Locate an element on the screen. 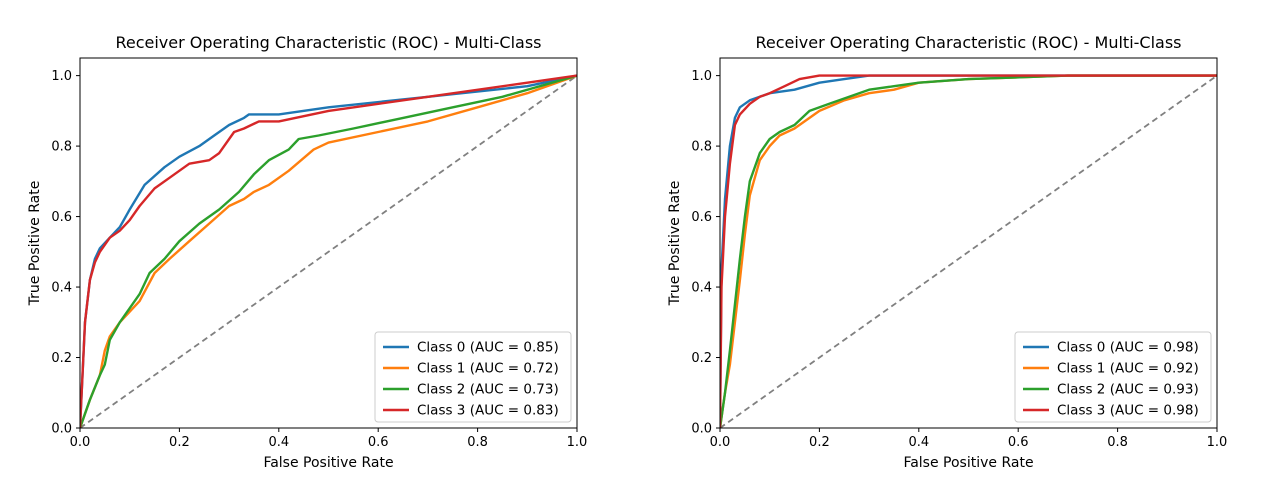  legend-label-class-0: Class 0 (AUC = 0.85) is located at coordinates (488, 348).